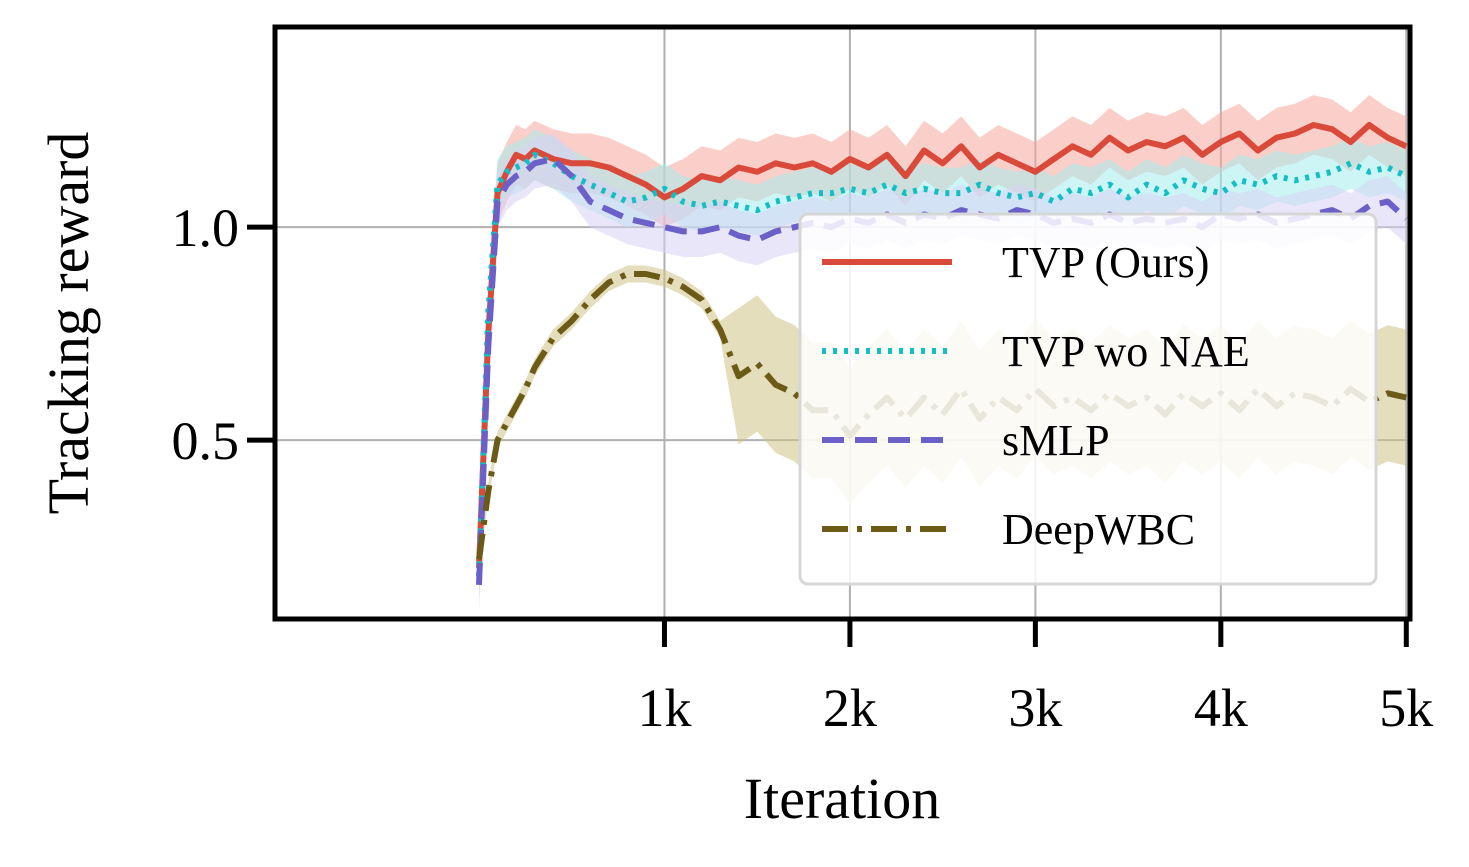  Describe the element at coordinates (1406, 708) in the screenshot. I see `x-tick-label: 5k` at that location.